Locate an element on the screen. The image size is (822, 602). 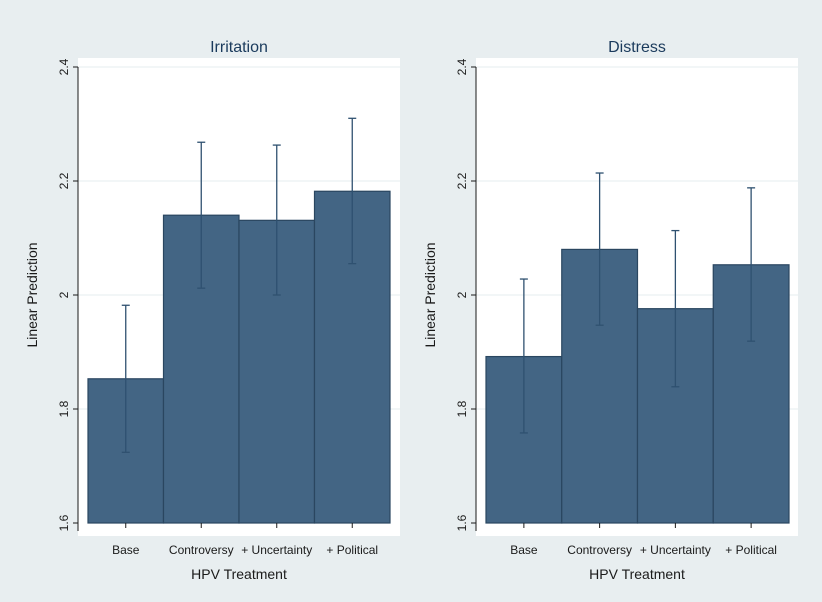
chart-title: Distress is located at coordinates (637, 47).